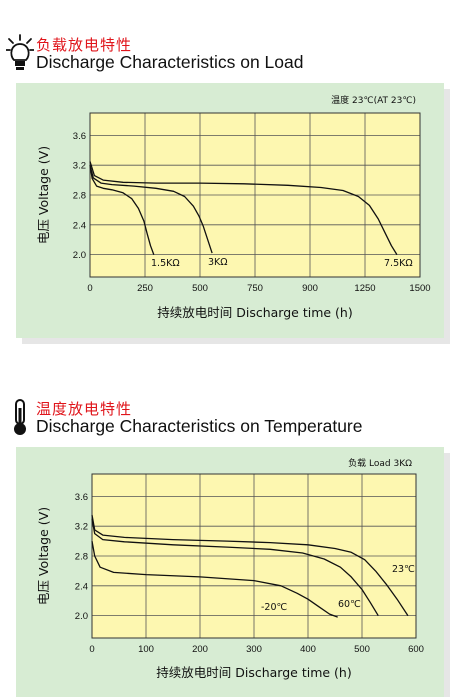 This screenshot has height=700, width=460. Describe the element at coordinates (373, 100) in the screenshot. I see `condition-label: 温度 23℃(AT 23℃)` at that location.